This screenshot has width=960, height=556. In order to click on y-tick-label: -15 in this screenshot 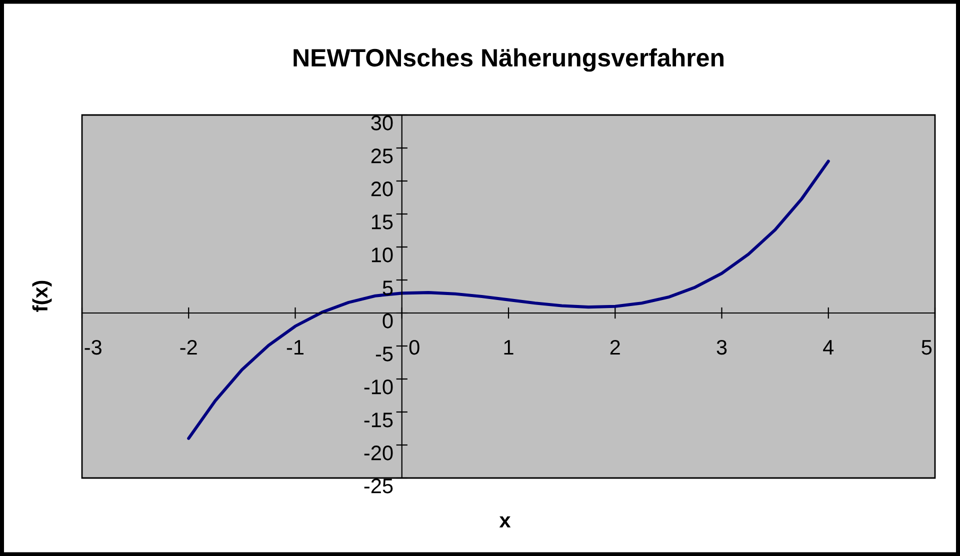, I will do `click(378, 420)`.